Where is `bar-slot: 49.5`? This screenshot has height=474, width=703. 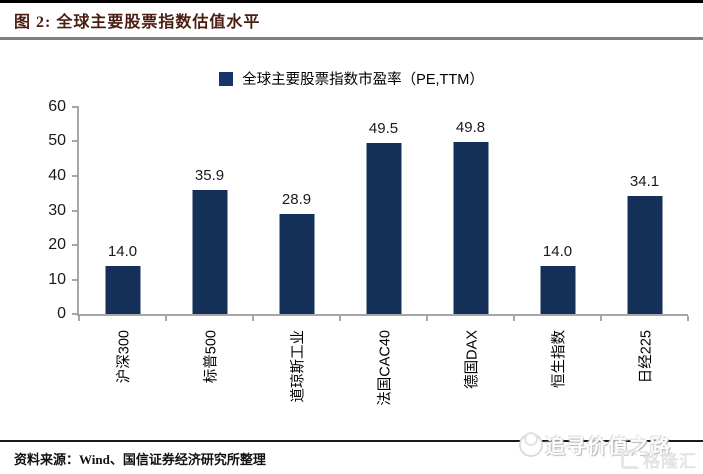
bar-slot: 49.5 is located at coordinates (383, 210).